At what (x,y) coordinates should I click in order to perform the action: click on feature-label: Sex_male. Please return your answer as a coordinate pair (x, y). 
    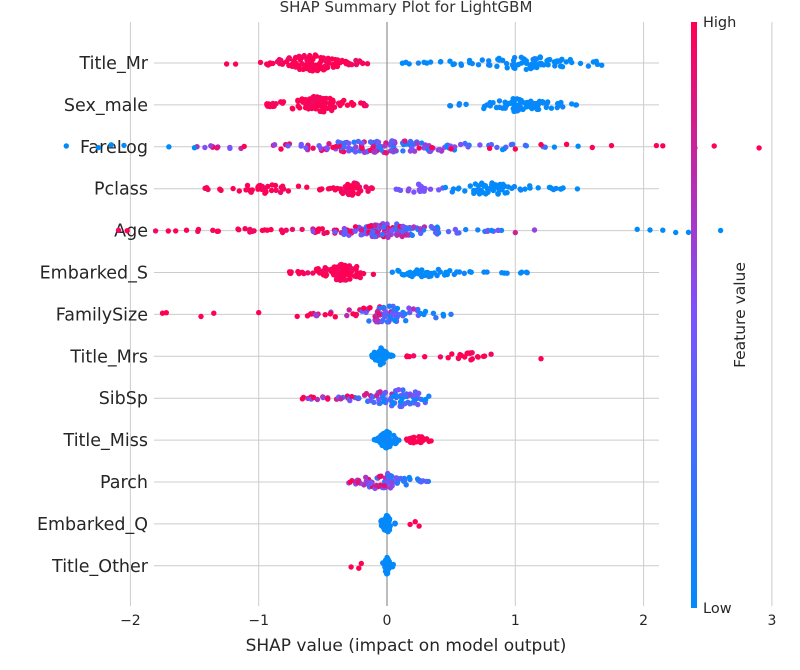
    Looking at the image, I should click on (106, 106).